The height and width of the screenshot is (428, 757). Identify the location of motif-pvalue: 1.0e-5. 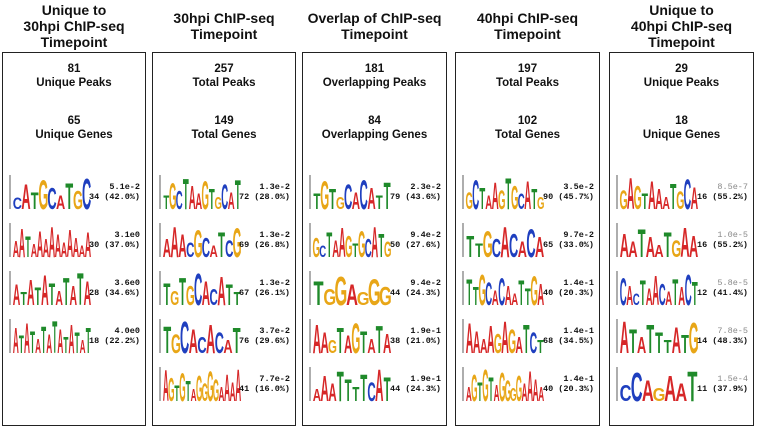
(732, 235).